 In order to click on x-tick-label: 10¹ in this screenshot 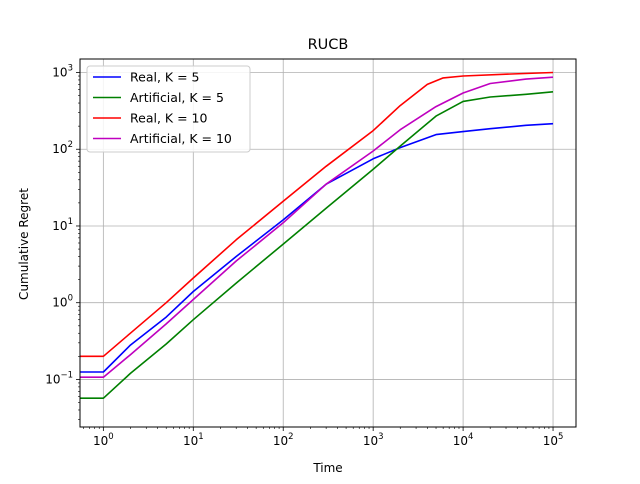, I will do `click(193, 440)`.